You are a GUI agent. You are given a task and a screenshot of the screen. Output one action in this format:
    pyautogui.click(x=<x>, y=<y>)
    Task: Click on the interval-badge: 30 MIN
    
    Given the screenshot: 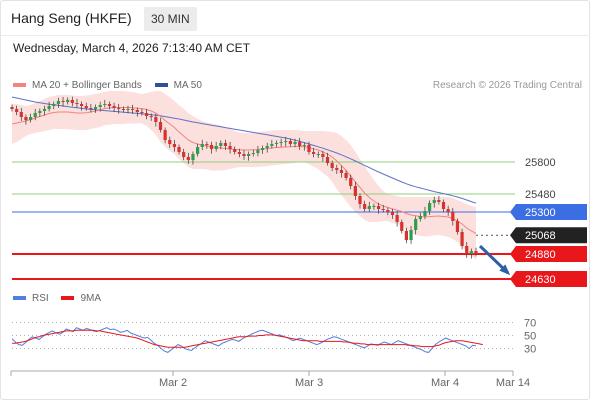 What is the action you would take?
    pyautogui.click(x=170, y=19)
    